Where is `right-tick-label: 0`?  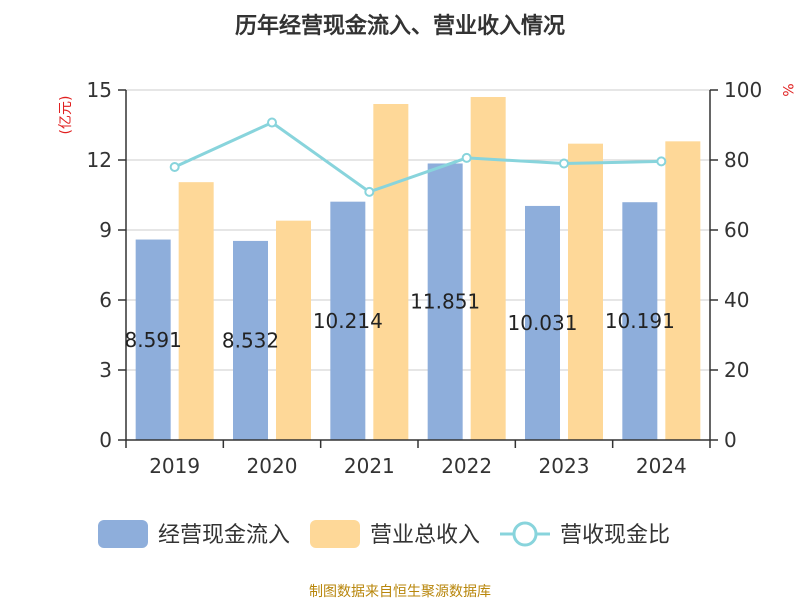
right-tick-label: 0 is located at coordinates (730, 440).